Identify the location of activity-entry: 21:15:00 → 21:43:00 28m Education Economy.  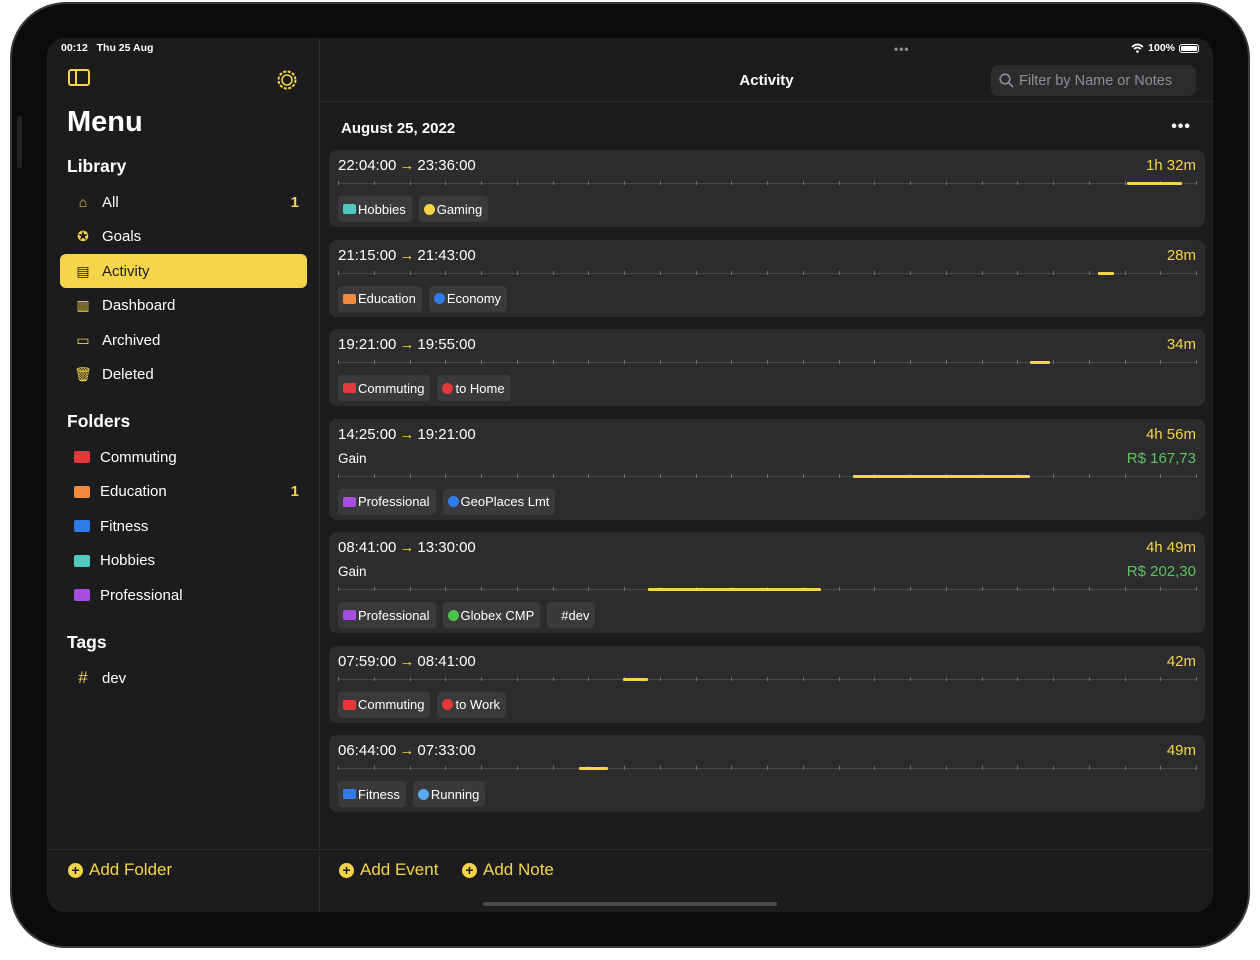
(767, 278).